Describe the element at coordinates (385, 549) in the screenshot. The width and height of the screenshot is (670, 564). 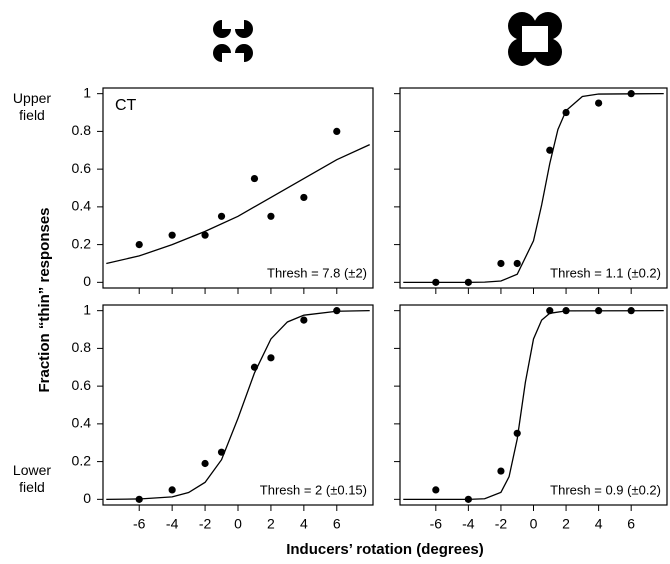
I see `x-axis-label: Inducers’ rotation (degrees)` at that location.